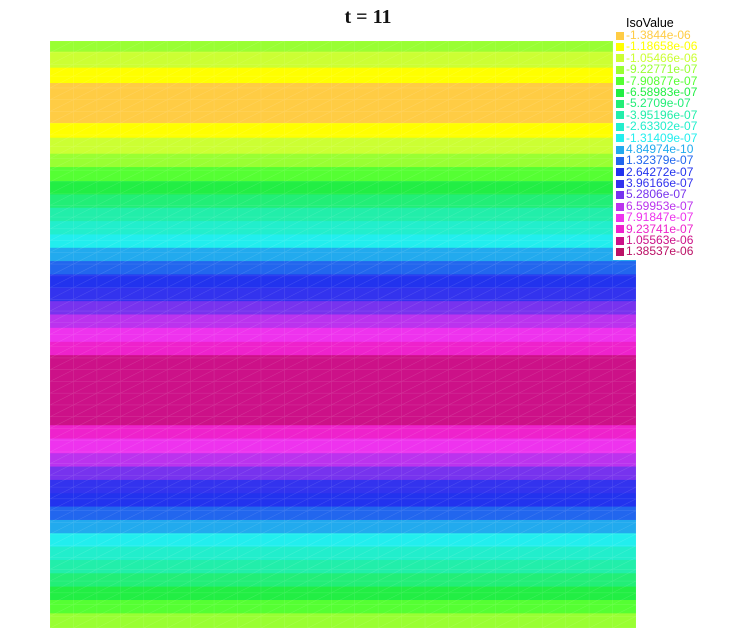 The height and width of the screenshot is (634, 755). I want to click on legend-entry: 6.59953e-07, so click(660, 205).